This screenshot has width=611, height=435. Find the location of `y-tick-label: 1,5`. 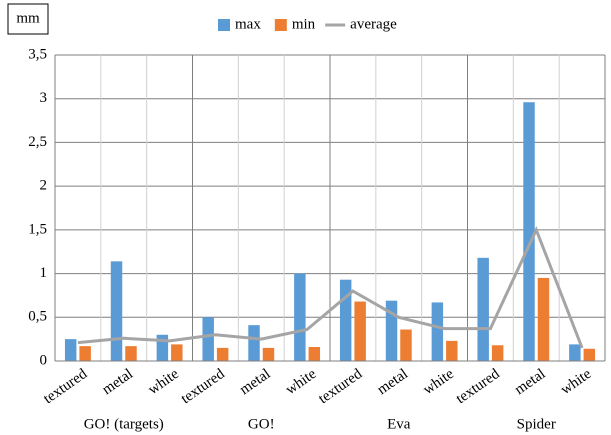

y-tick-label: 1,5 is located at coordinates (37, 229).